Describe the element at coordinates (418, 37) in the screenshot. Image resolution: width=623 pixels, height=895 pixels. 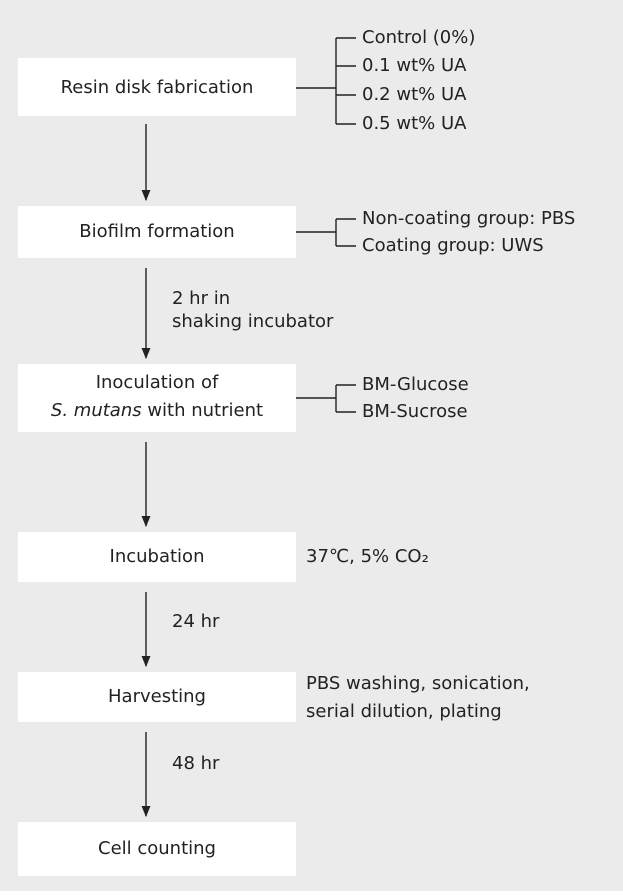
I see `branch-label: Control (0%)` at that location.